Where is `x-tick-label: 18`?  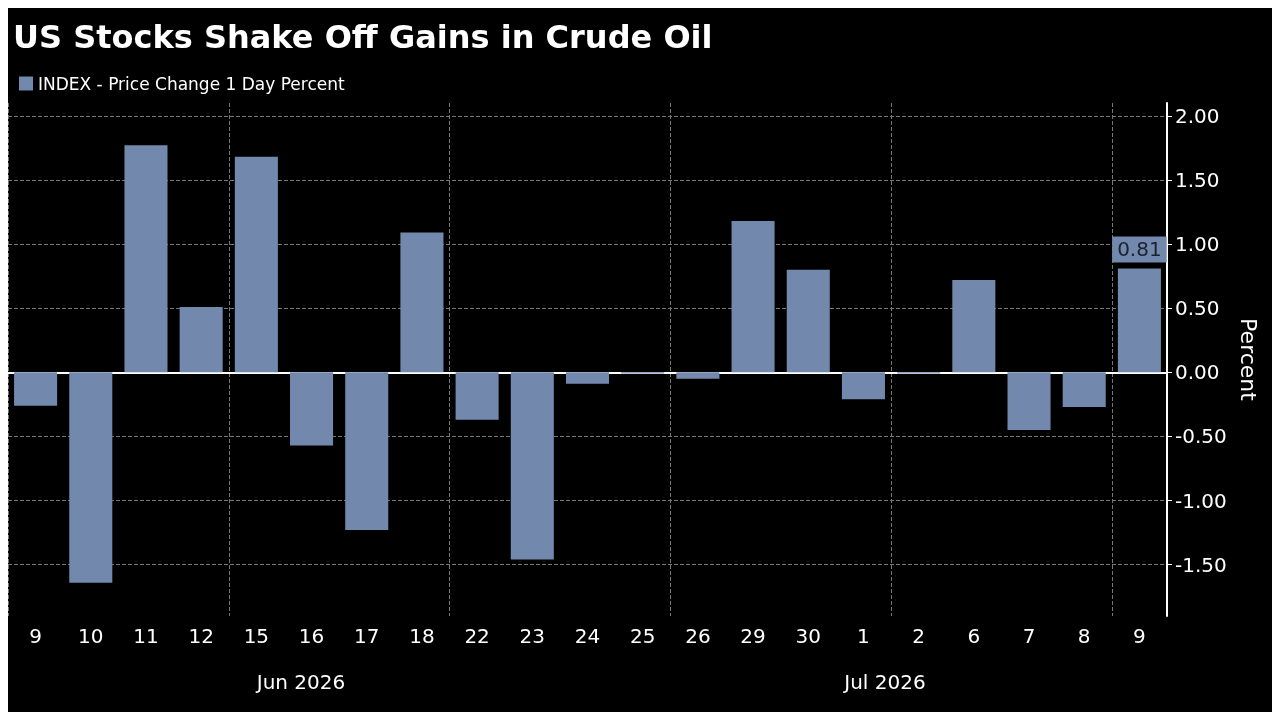
x-tick-label: 18 is located at coordinates (422, 636).